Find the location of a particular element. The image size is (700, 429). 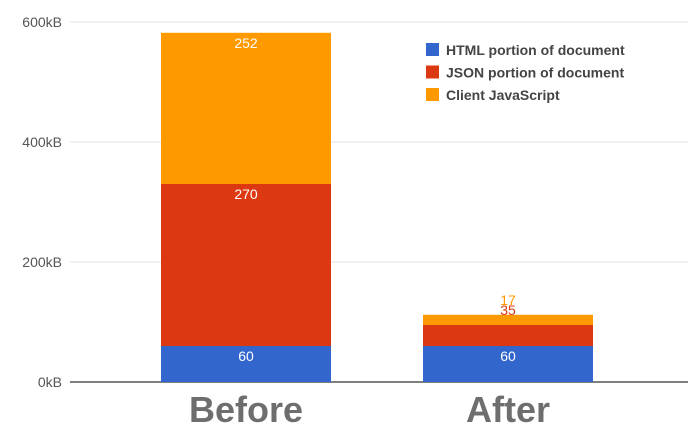

y-tick-label: 200kB is located at coordinates (42, 262).